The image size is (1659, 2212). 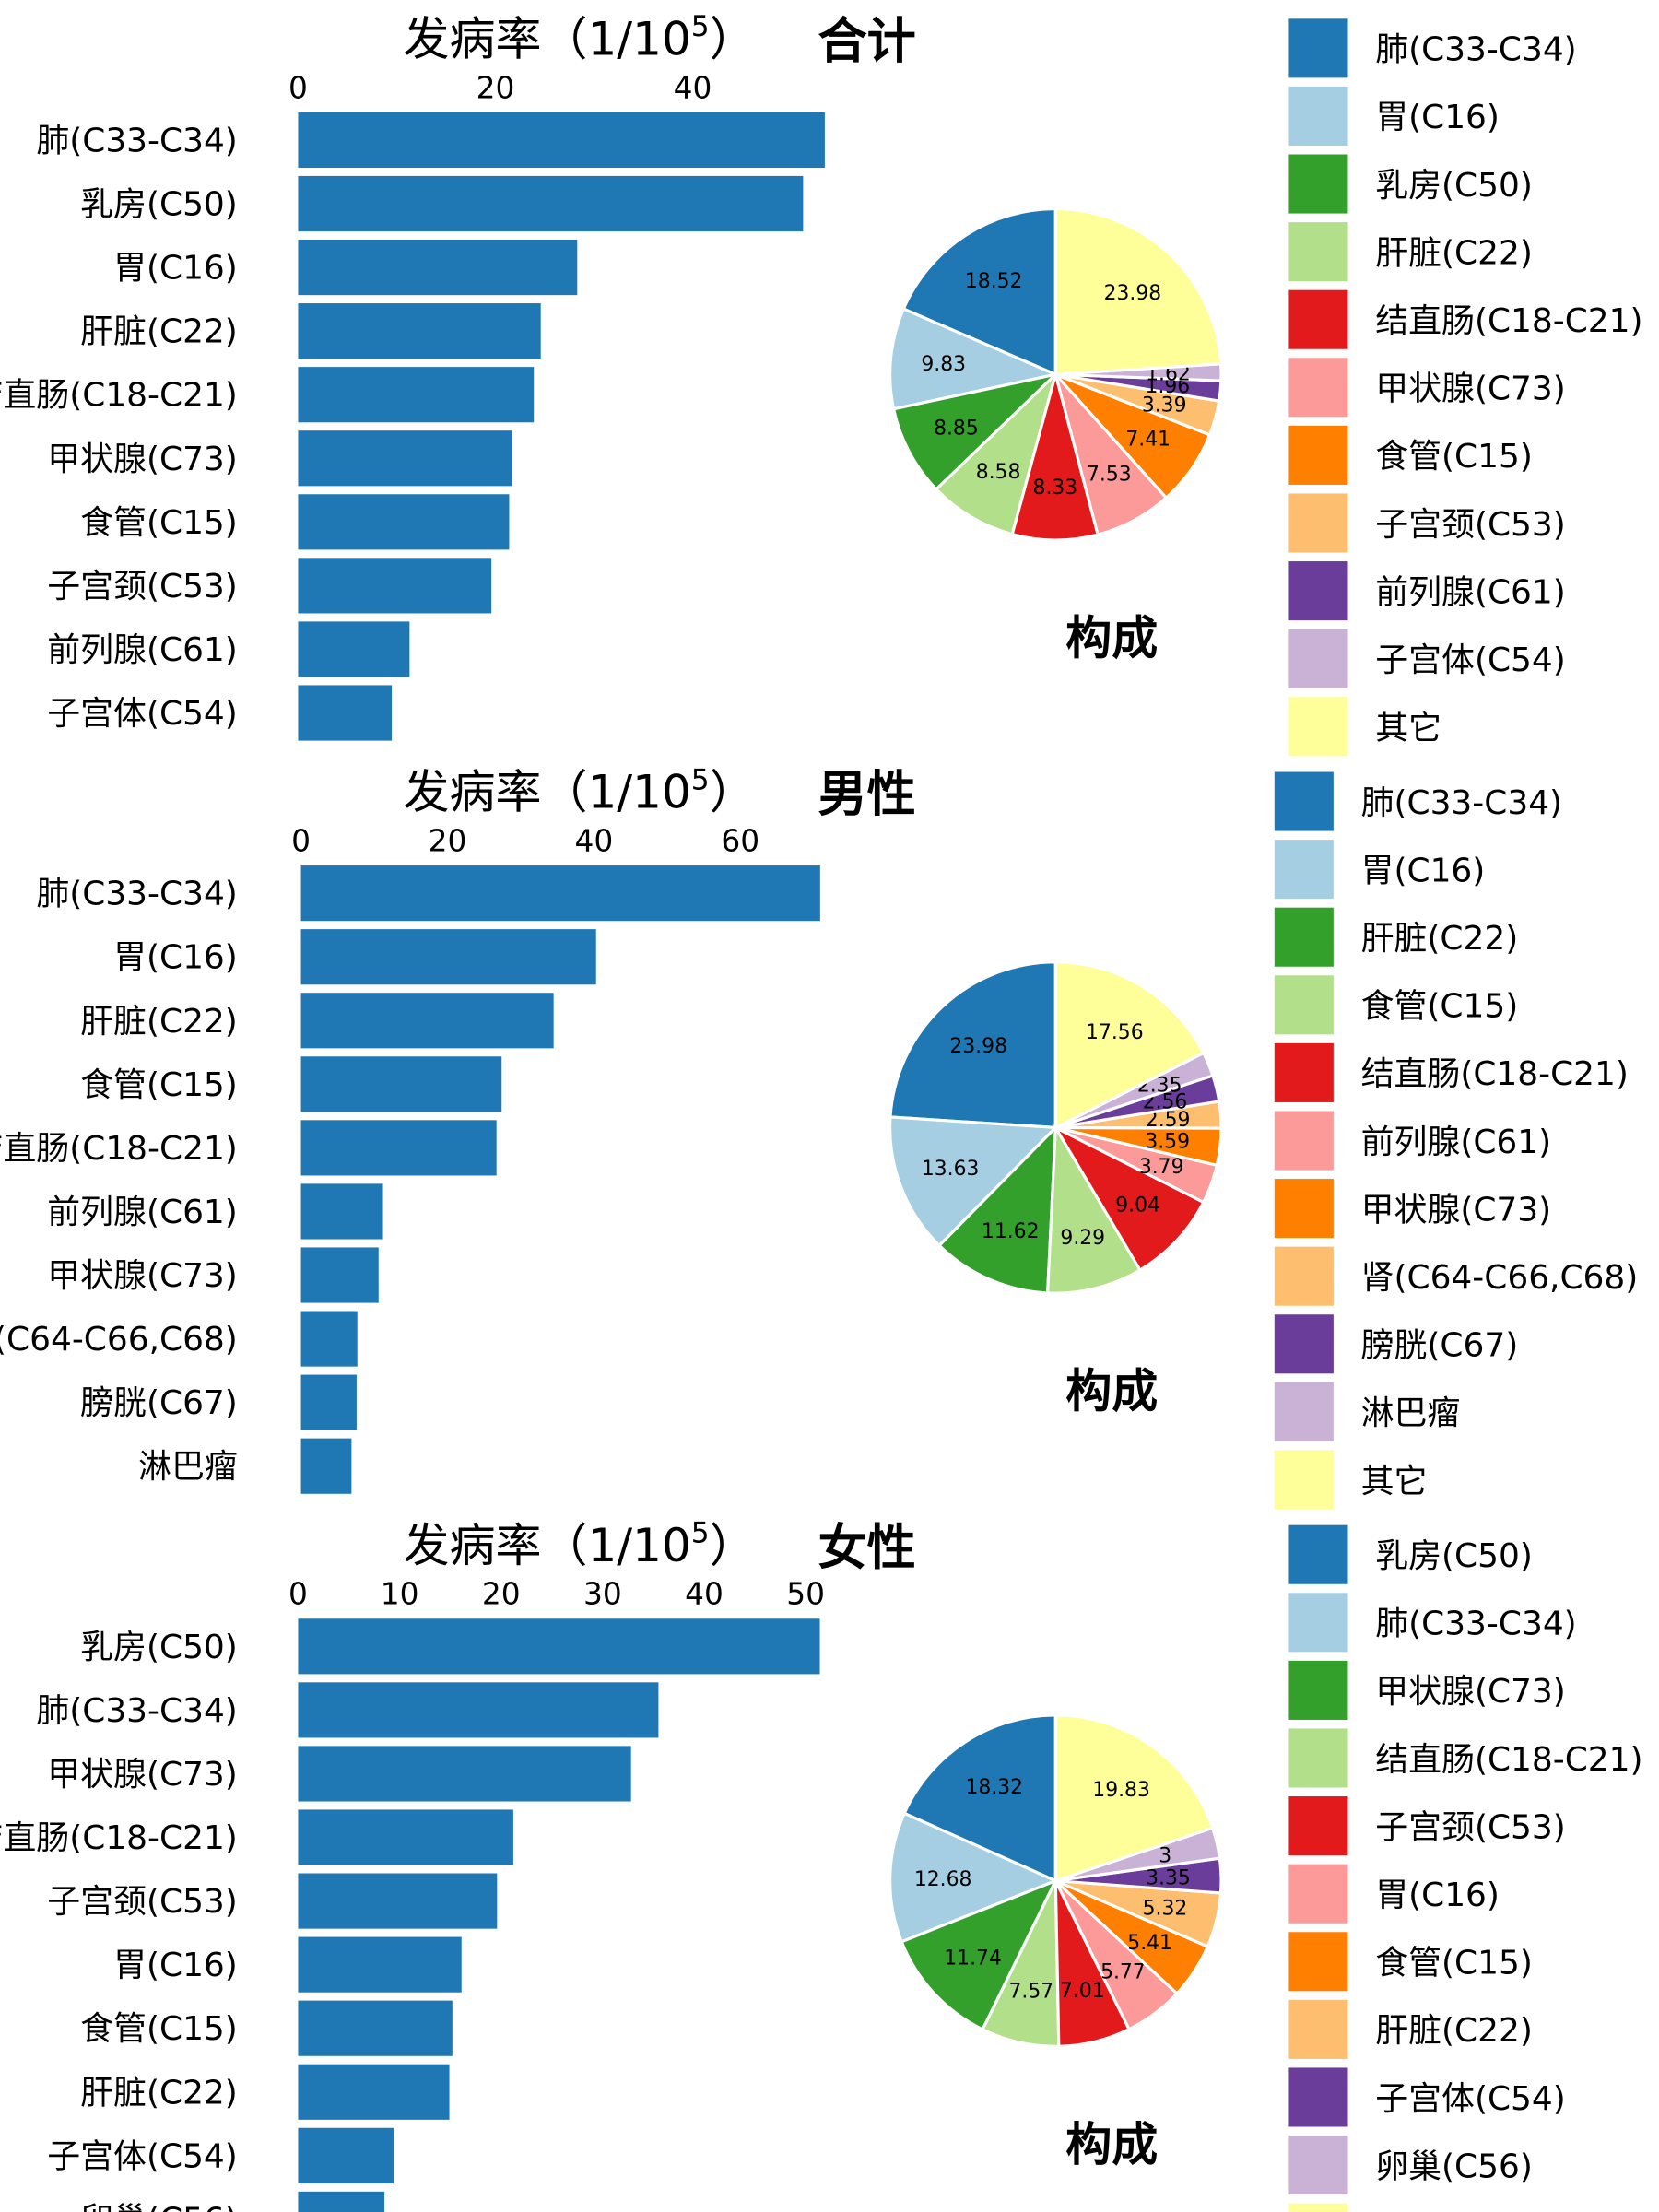 What do you see at coordinates (1055, 488) in the screenshot?
I see `pie-slice-label: 8.33` at bounding box center [1055, 488].